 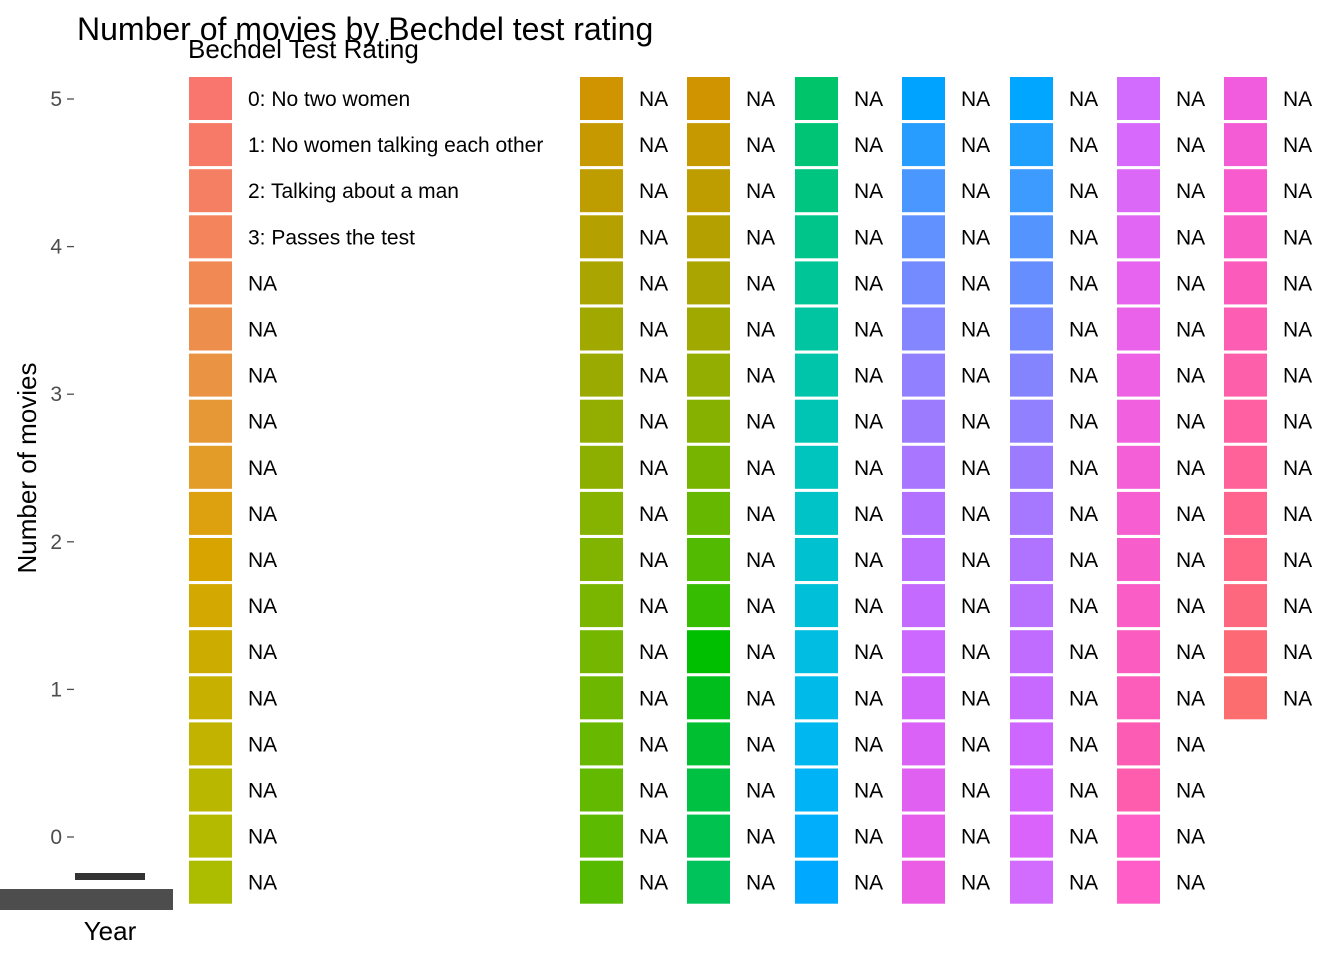 I want to click on y-tick-label: 0, so click(x=56, y=837).